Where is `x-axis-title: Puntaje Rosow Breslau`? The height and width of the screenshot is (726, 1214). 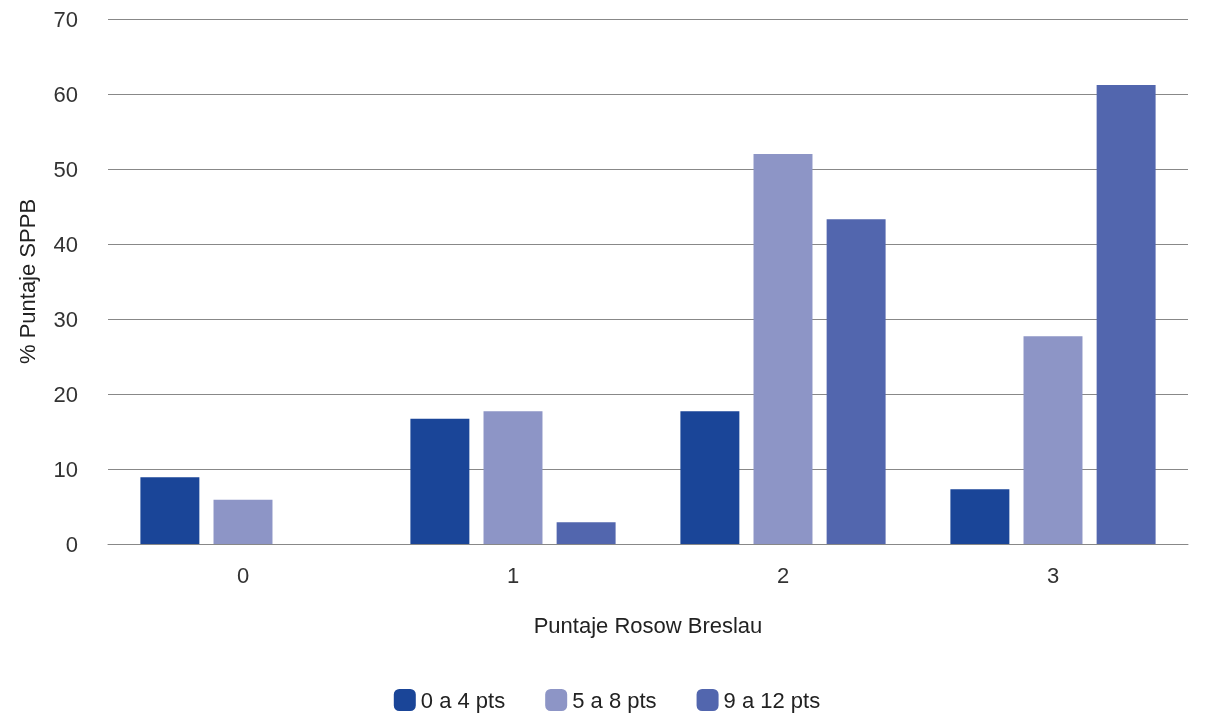
x-axis-title: Puntaje Rosow Breslau is located at coordinates (648, 625).